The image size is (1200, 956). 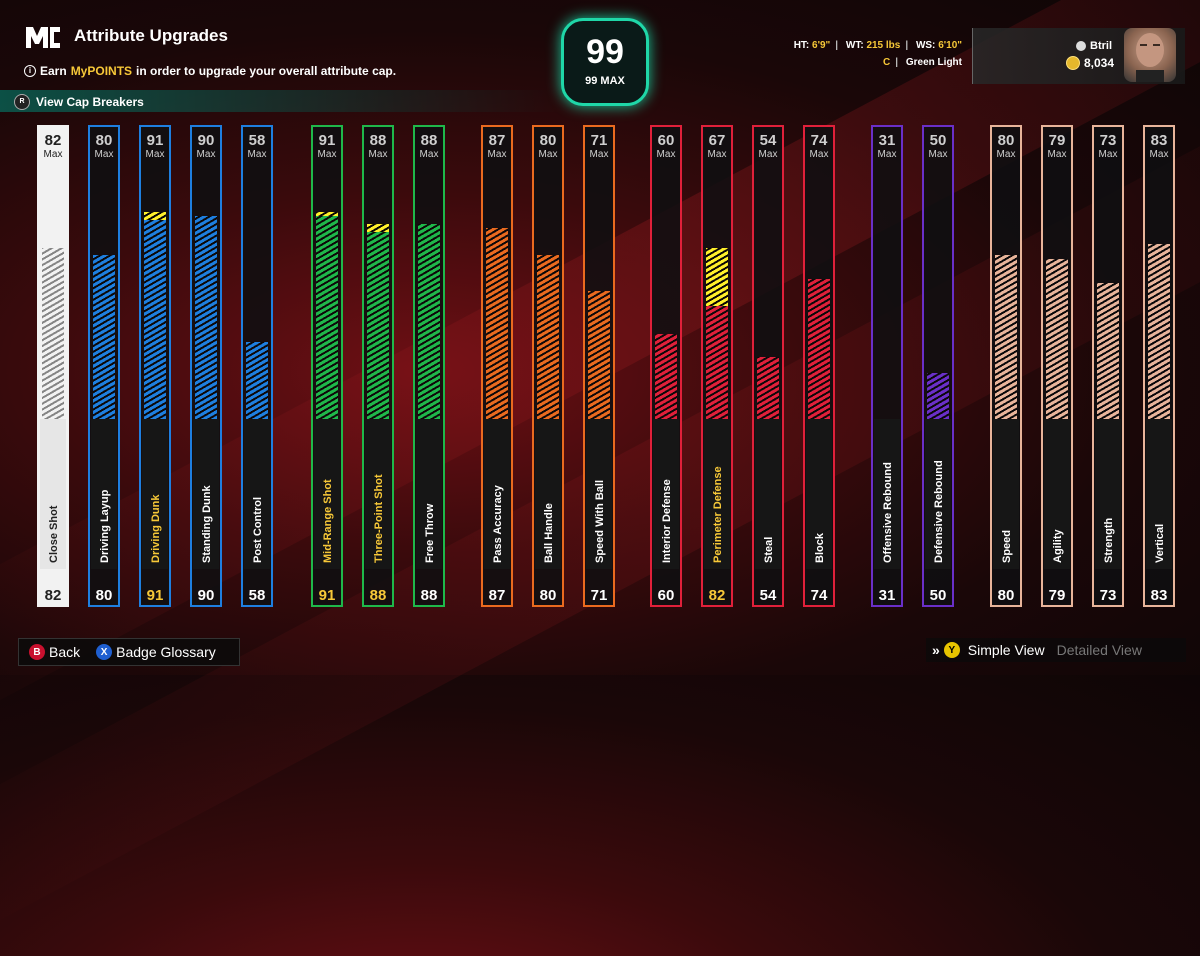 I want to click on attribute-cap: 58 Max, so click(x=257, y=147).